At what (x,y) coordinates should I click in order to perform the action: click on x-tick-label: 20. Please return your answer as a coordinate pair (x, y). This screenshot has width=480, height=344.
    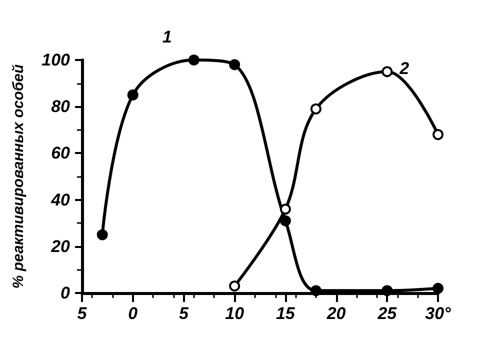
    Looking at the image, I should click on (336, 313).